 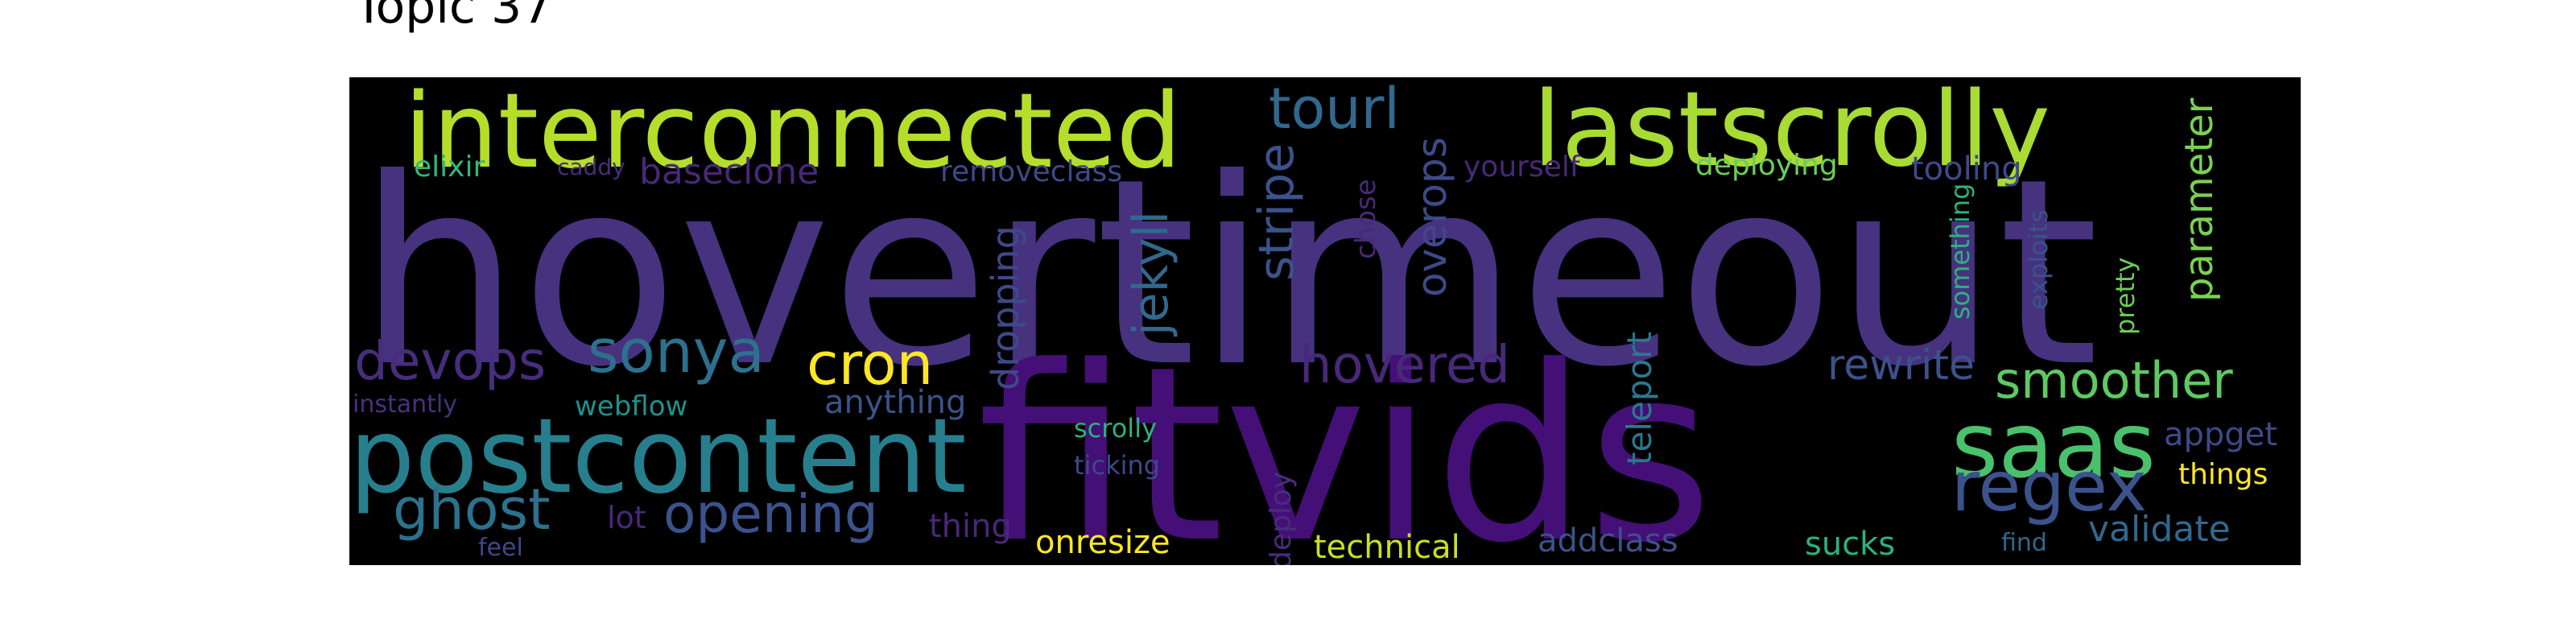 What do you see at coordinates (591, 167) in the screenshot?
I see `word-caddy: caddy` at bounding box center [591, 167].